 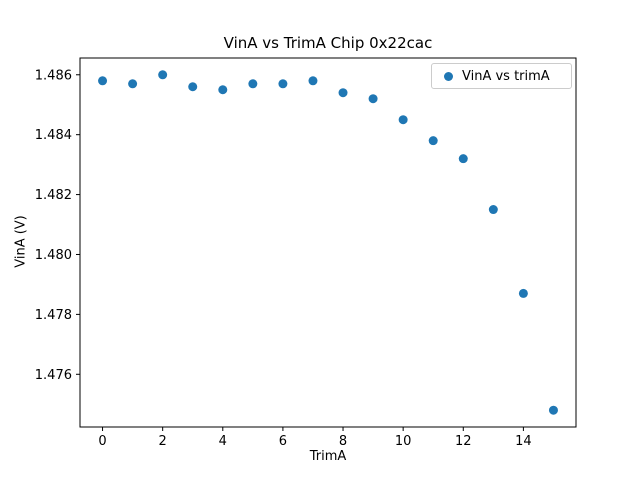 I want to click on x-tick-label: 4, so click(x=223, y=441).